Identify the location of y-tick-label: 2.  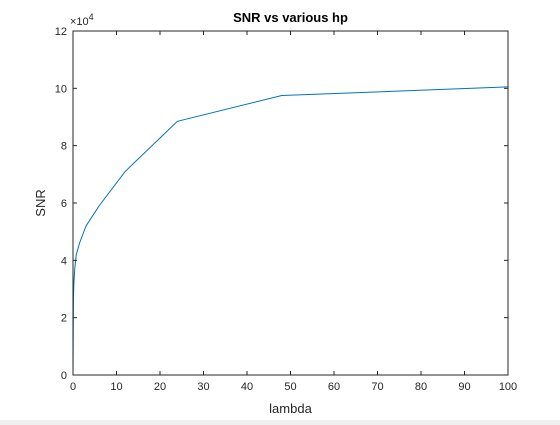
(64, 319).